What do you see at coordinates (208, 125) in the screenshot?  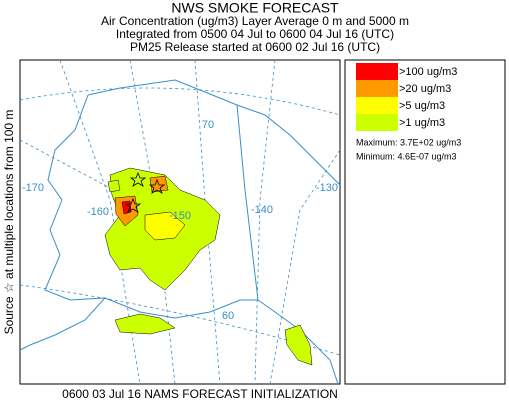 I see `lat-label: 70` at bounding box center [208, 125].